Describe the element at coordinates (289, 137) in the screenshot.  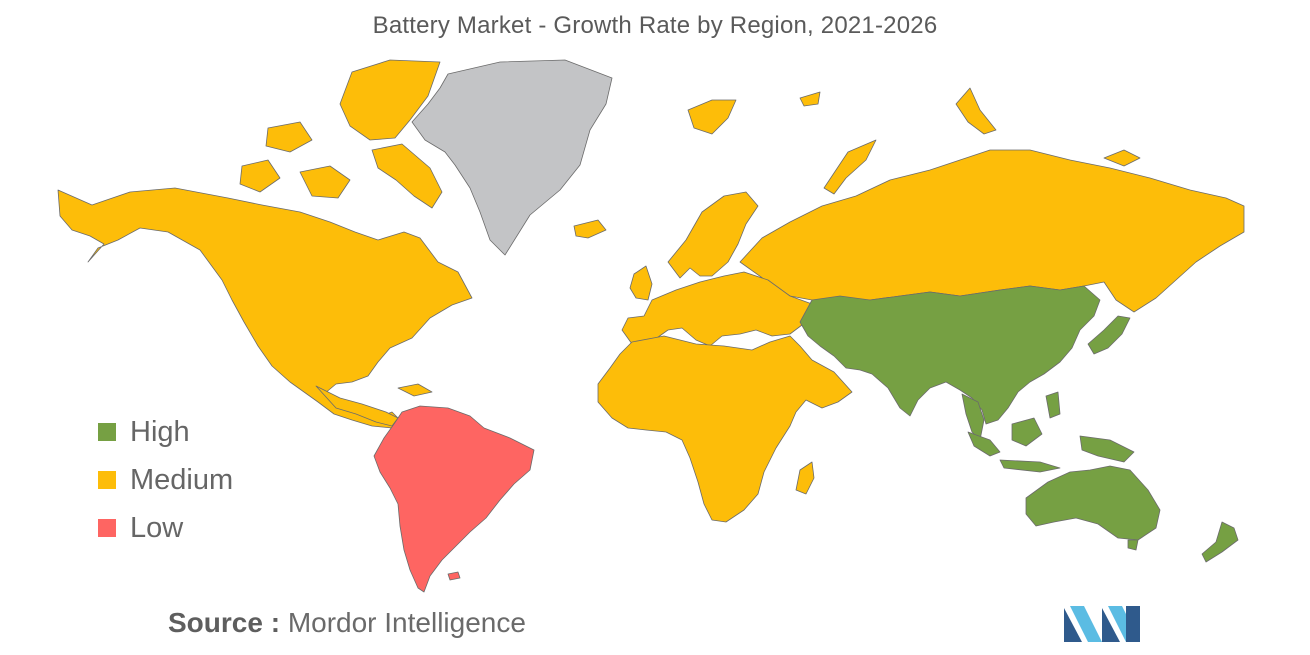
I see `region-islands-c` at that location.